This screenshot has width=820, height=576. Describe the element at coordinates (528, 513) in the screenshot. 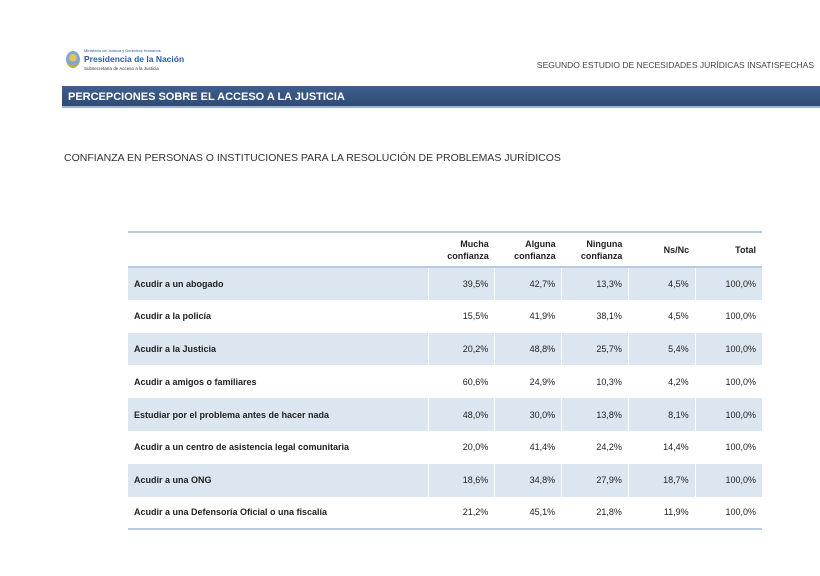

I see `table-cell: 45,1%` at that location.